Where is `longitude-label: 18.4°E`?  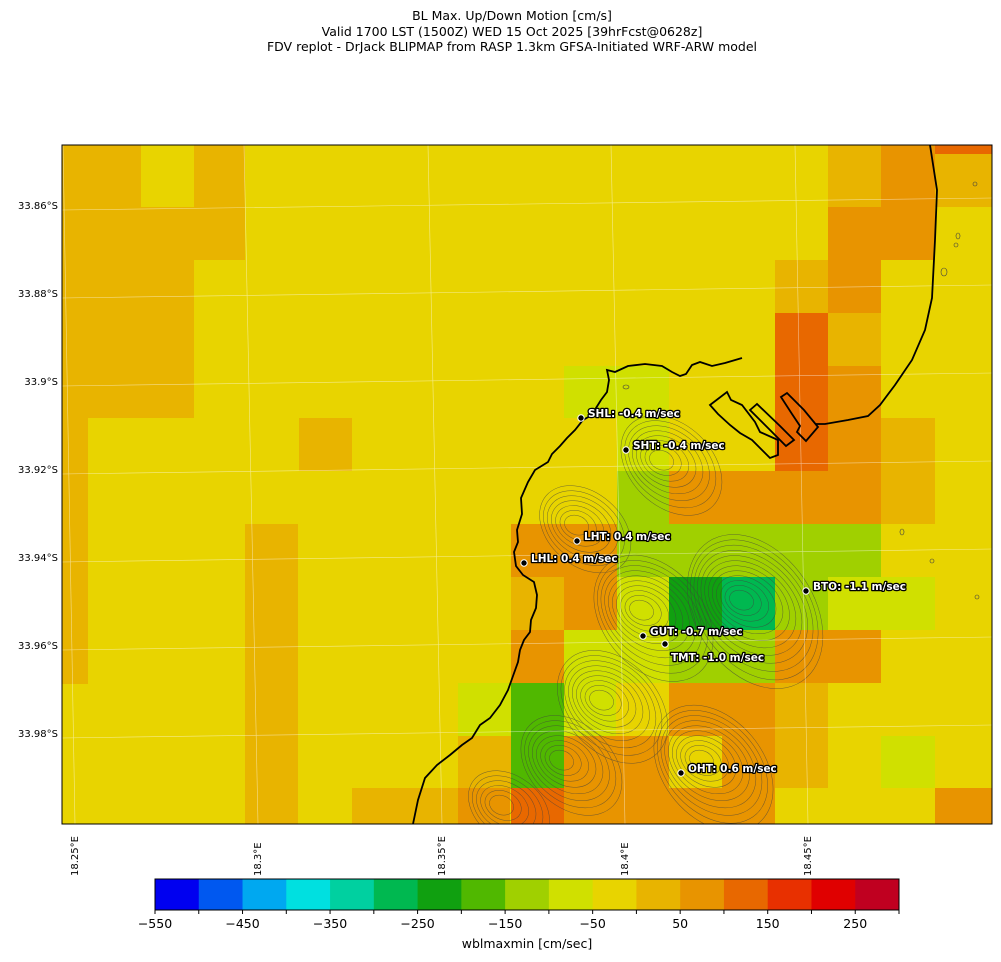
longitude-label: 18.4°E is located at coordinates (625, 859).